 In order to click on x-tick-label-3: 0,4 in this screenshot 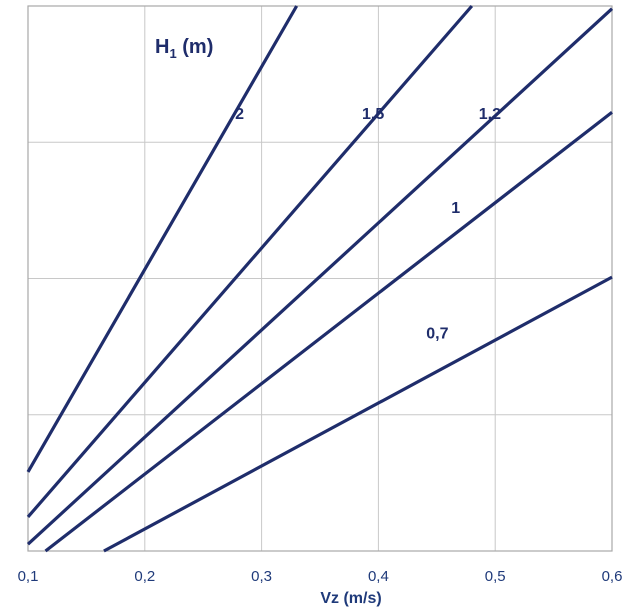, I will do `click(378, 576)`.